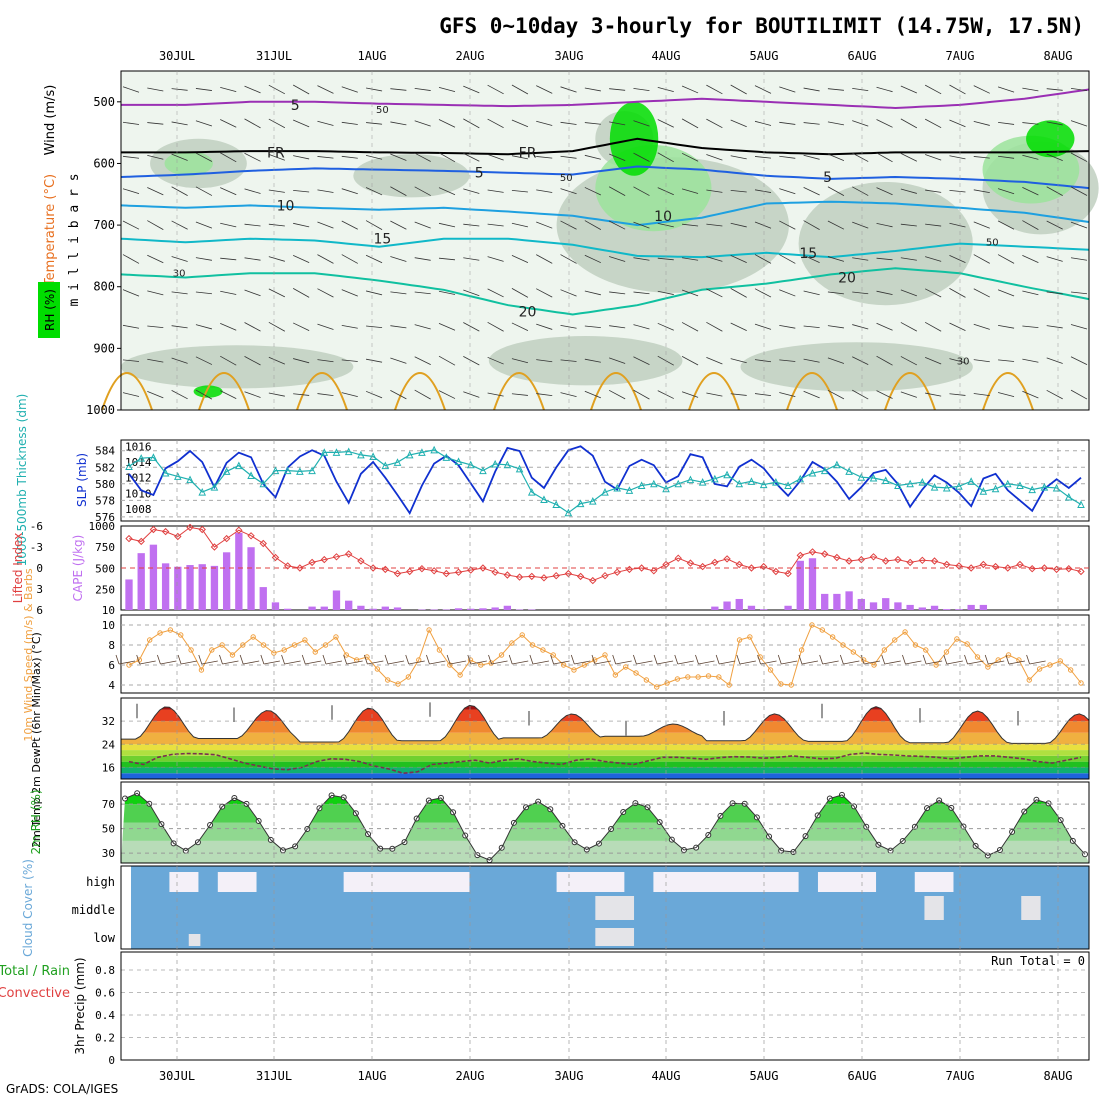 The width and height of the screenshot is (1100, 1100). What do you see at coordinates (105, 568) in the screenshot?
I see `cape-tick-label: 500` at bounding box center [105, 568].